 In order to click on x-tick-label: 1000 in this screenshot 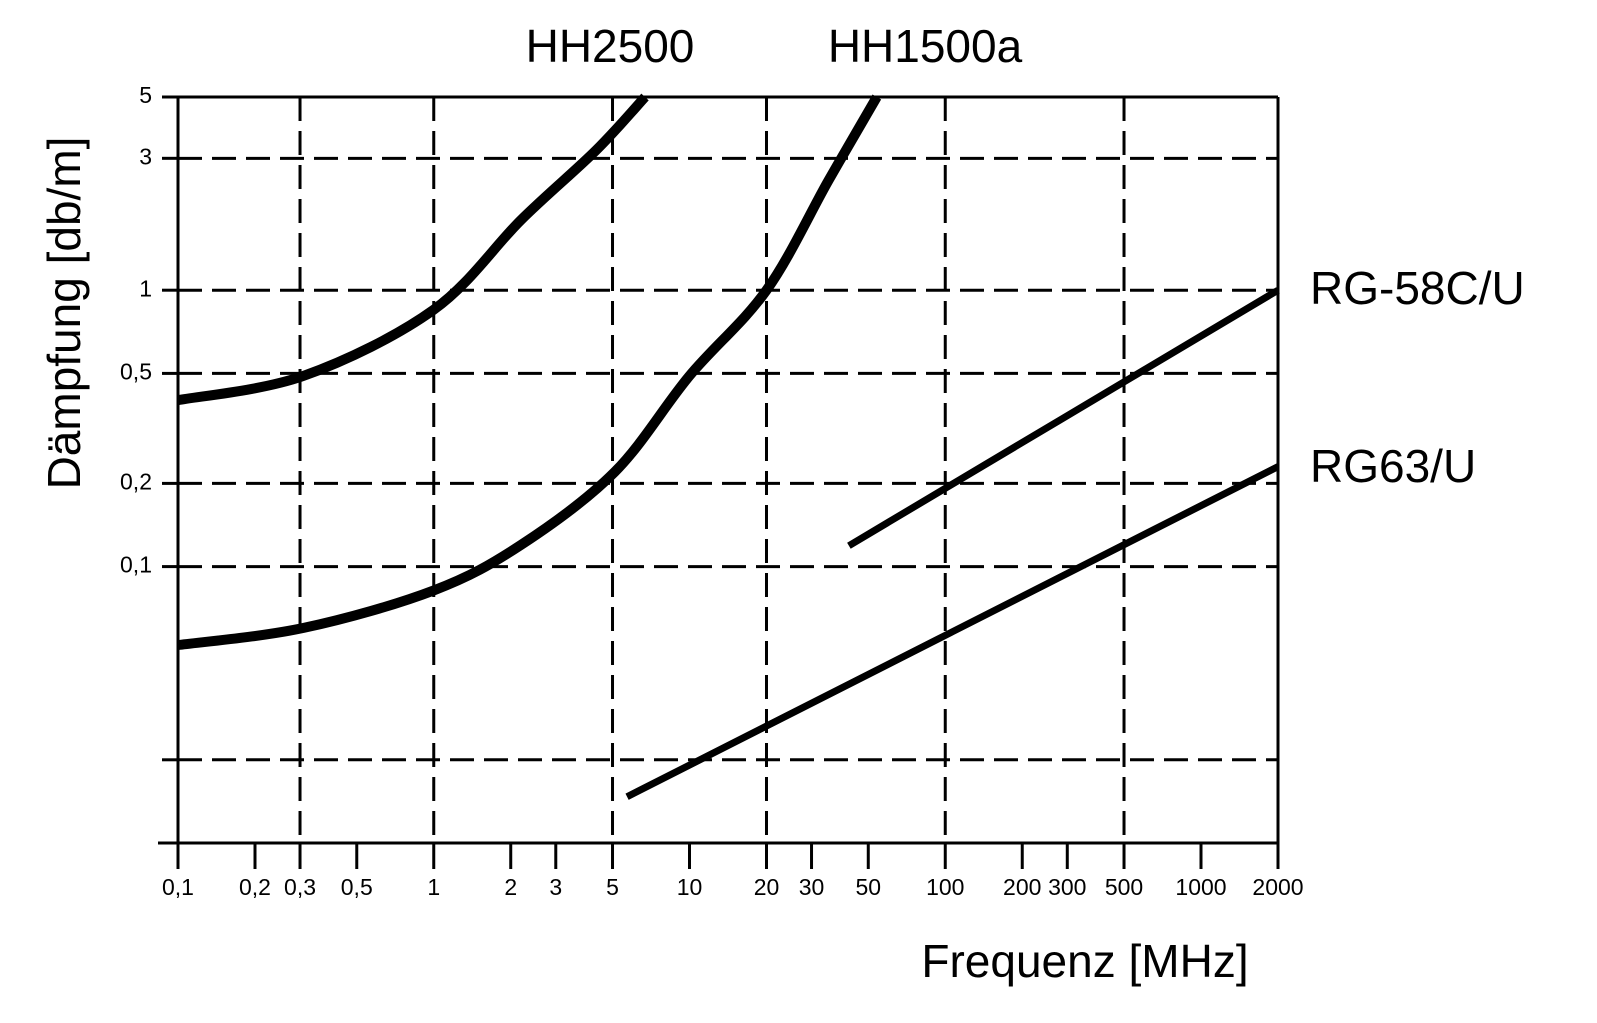, I will do `click(1200, 887)`.